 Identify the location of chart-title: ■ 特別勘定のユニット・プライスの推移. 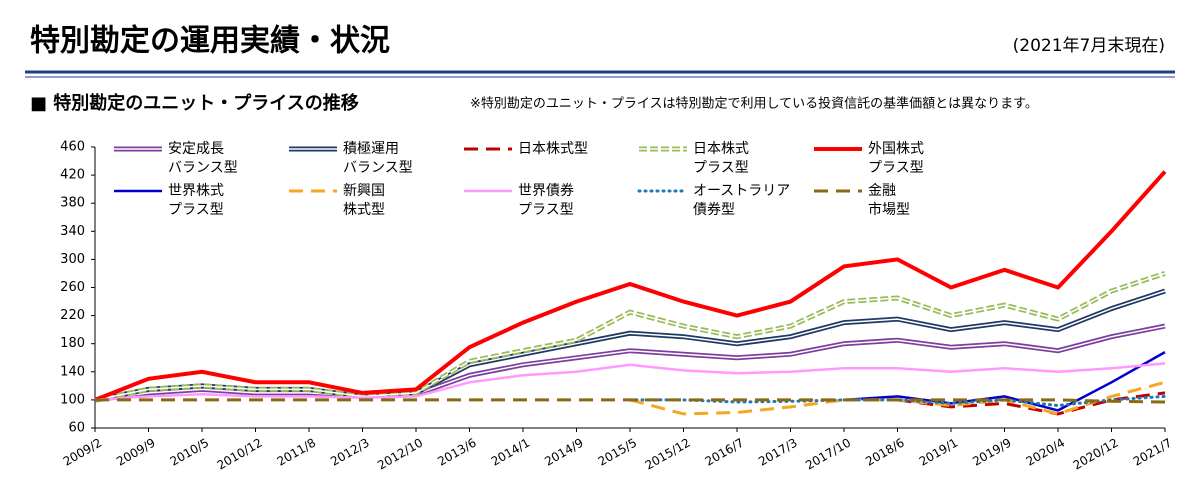
(194, 103).